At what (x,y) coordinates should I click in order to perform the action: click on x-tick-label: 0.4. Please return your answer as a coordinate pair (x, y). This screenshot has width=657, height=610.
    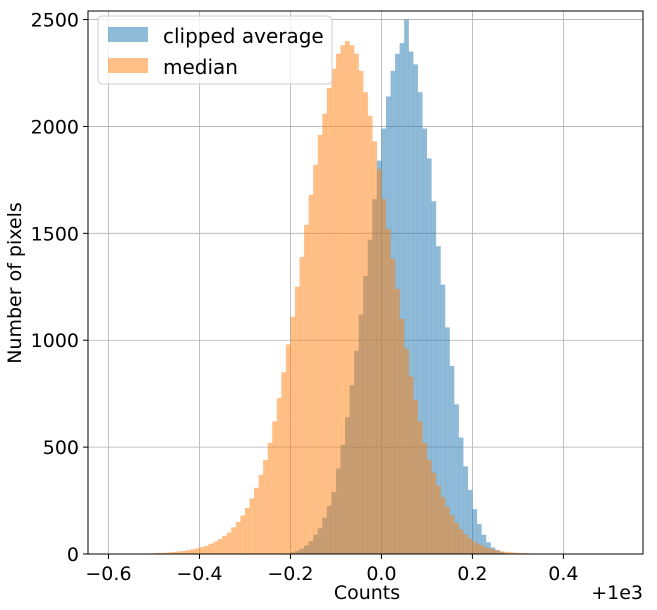
    Looking at the image, I should click on (563, 574).